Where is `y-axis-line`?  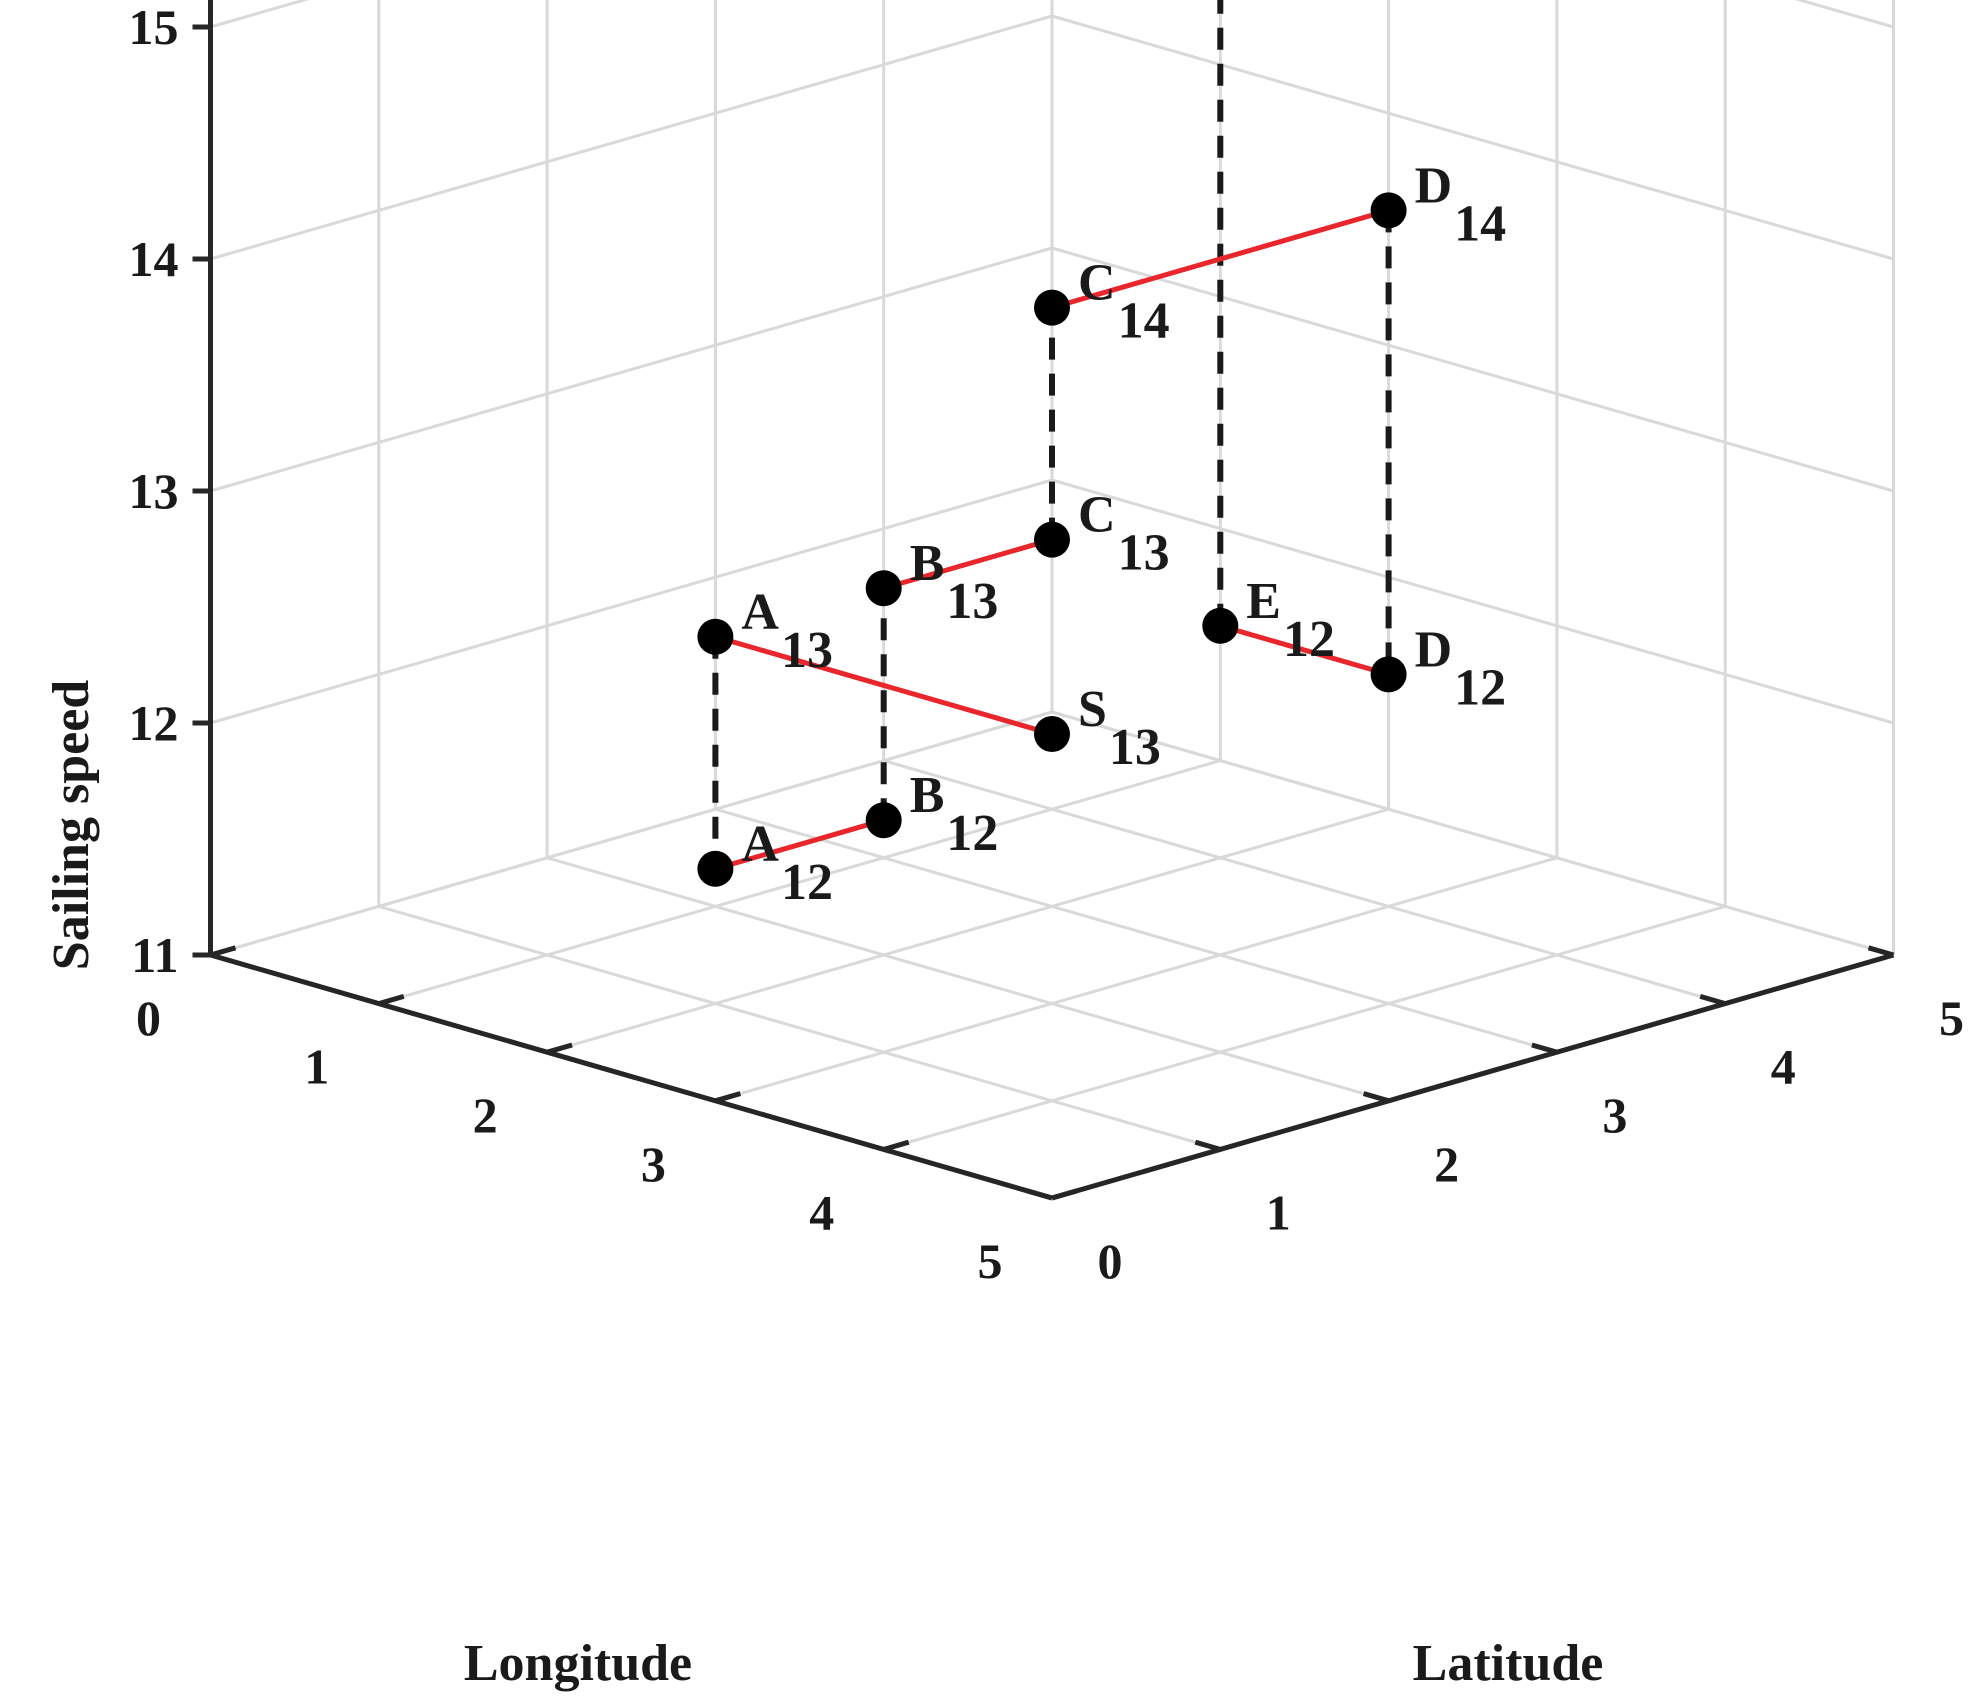 y-axis-line is located at coordinates (1473, 1076).